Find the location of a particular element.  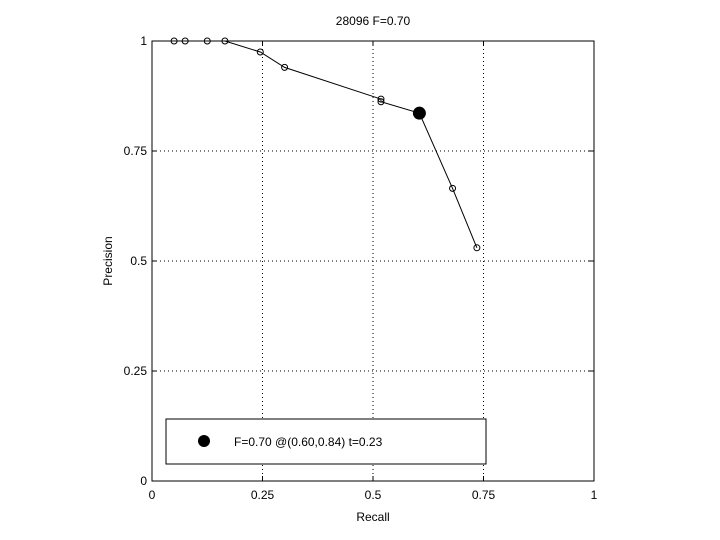

y-tick-label: 0.75 is located at coordinates (136, 151).